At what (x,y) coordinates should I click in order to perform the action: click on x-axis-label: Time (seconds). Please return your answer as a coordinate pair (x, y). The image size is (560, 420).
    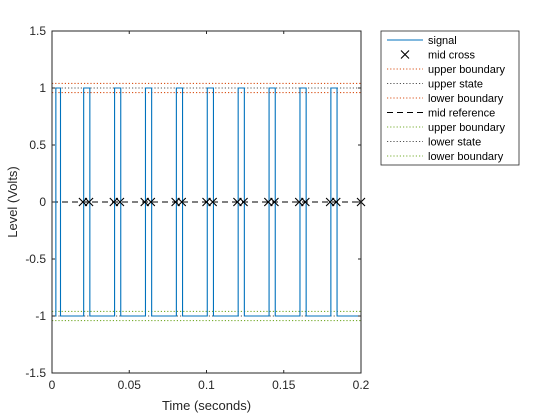
    Looking at the image, I should click on (206, 405).